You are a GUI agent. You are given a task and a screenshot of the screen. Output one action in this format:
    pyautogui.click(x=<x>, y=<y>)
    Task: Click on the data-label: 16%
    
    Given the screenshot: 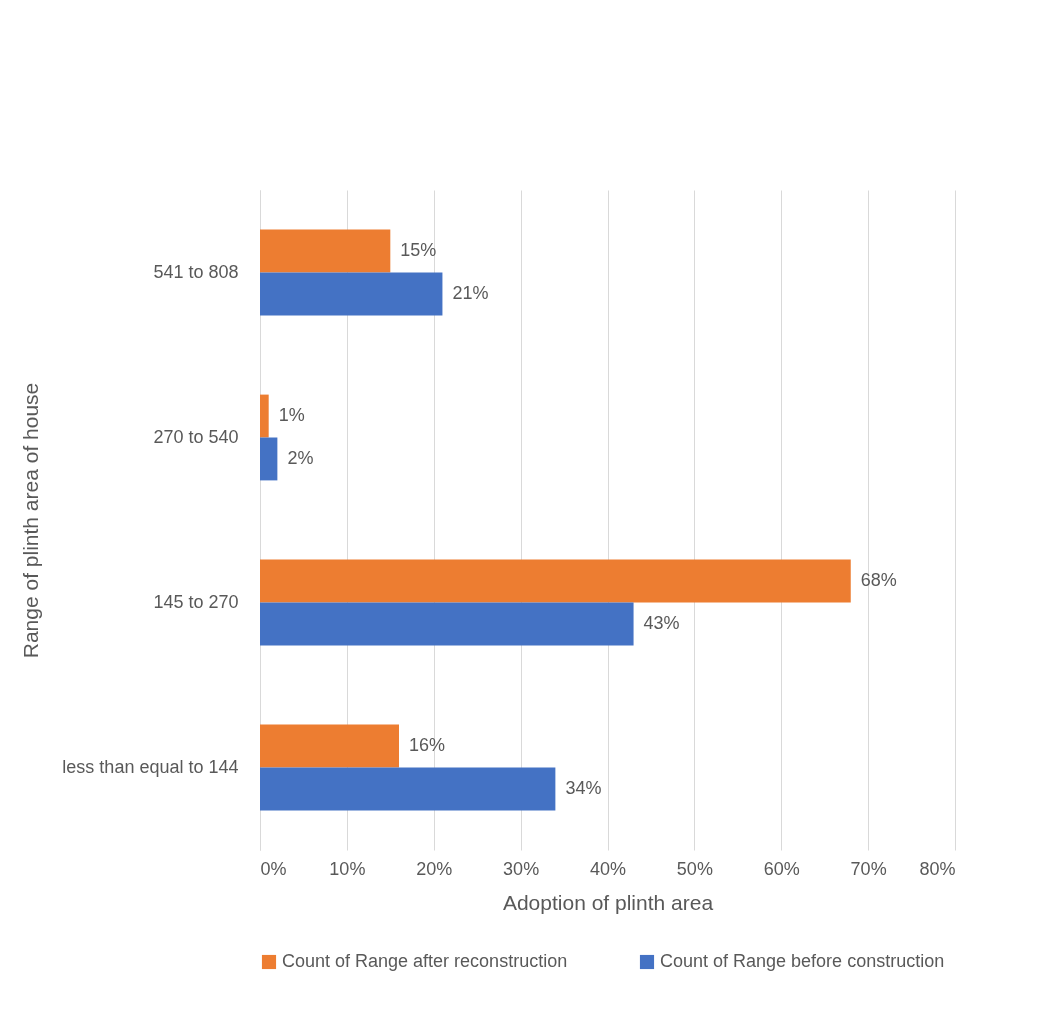 What is the action you would take?
    pyautogui.click(x=427, y=745)
    